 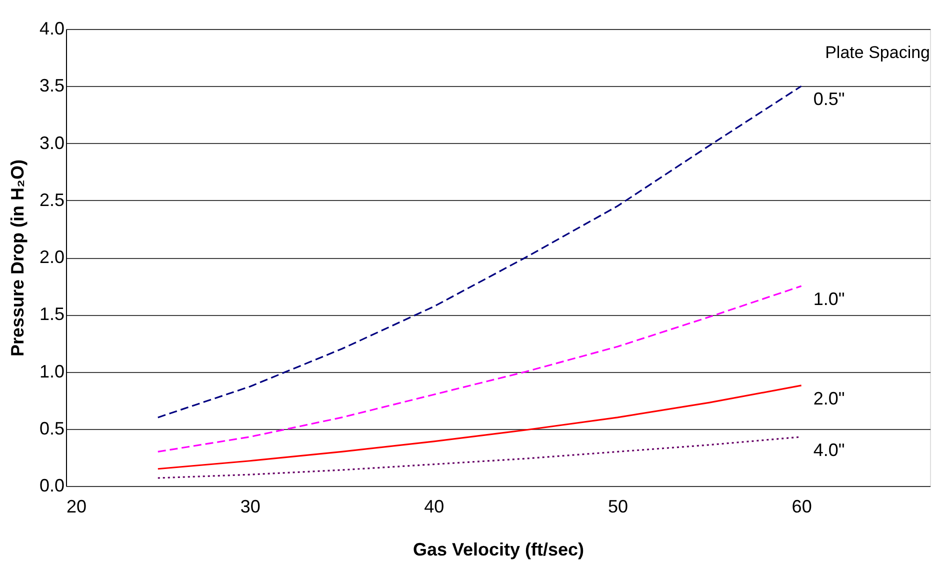 I want to click on y-tick-label: 3.5, so click(x=51, y=86).